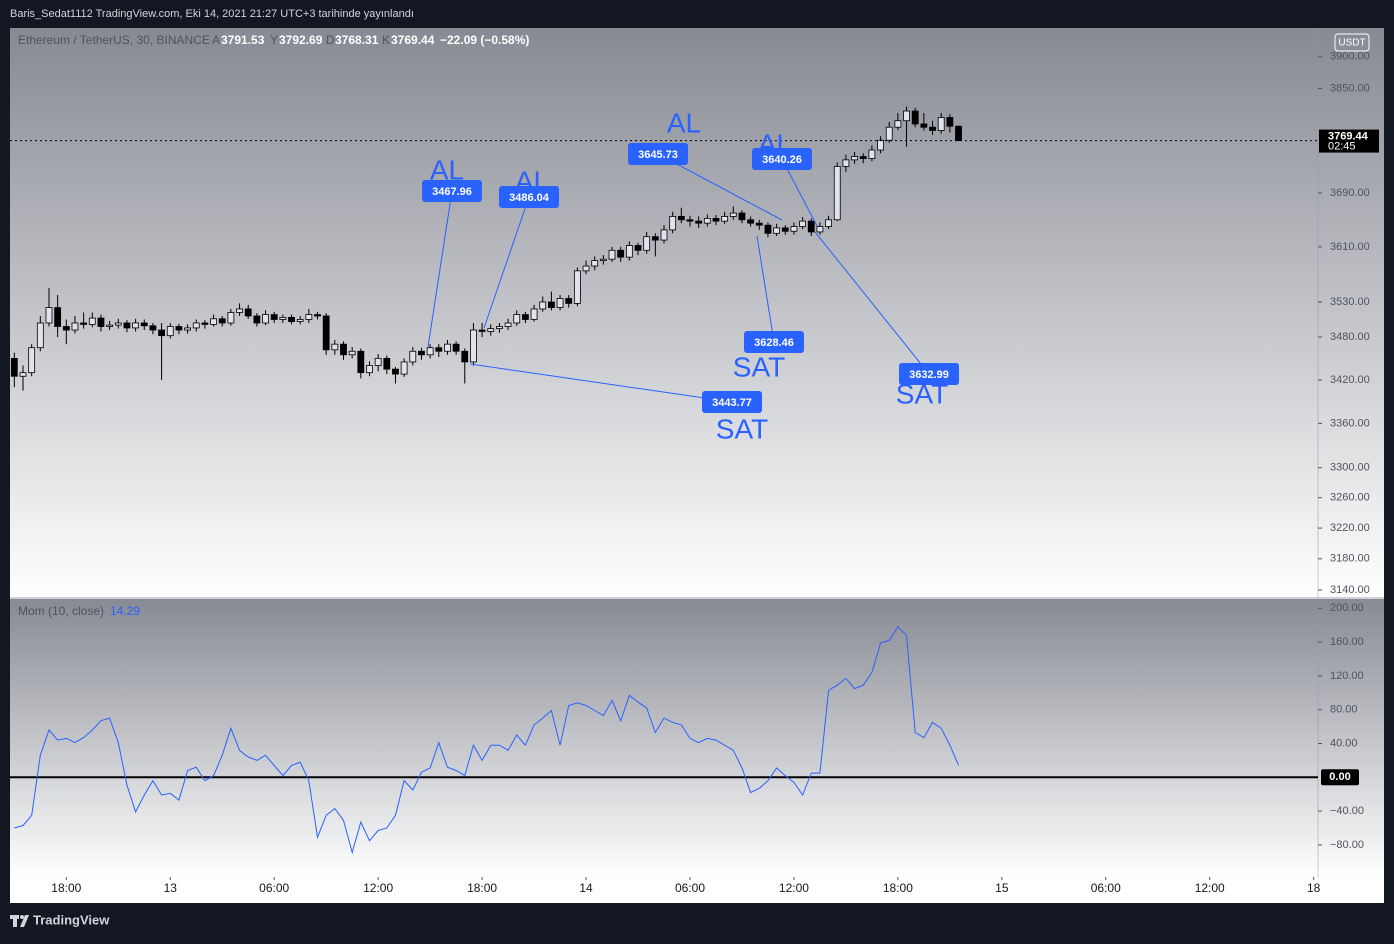 The image size is (1394, 944). What do you see at coordinates (1340, 777) in the screenshot?
I see `zero-label-box` at bounding box center [1340, 777].